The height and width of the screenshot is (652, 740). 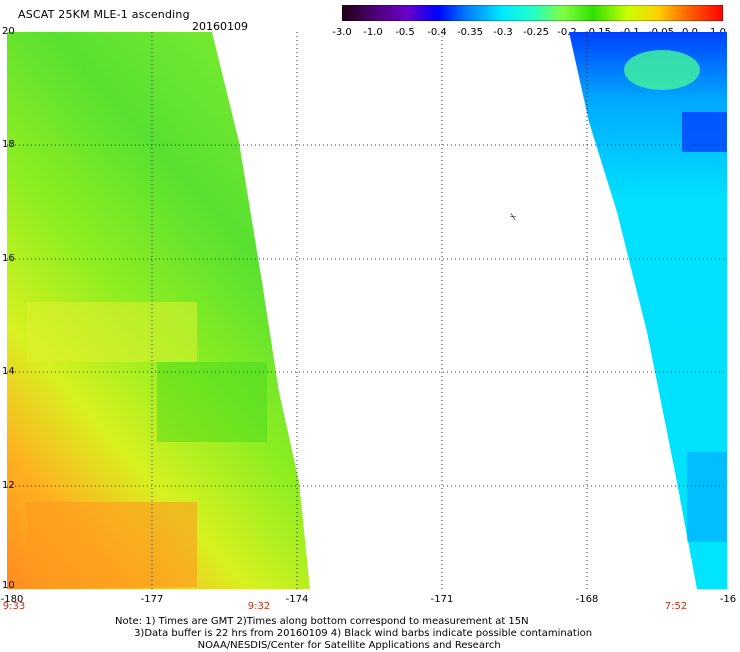 I want to click on right-swath-deep-blue-patch, so click(x=704, y=132).